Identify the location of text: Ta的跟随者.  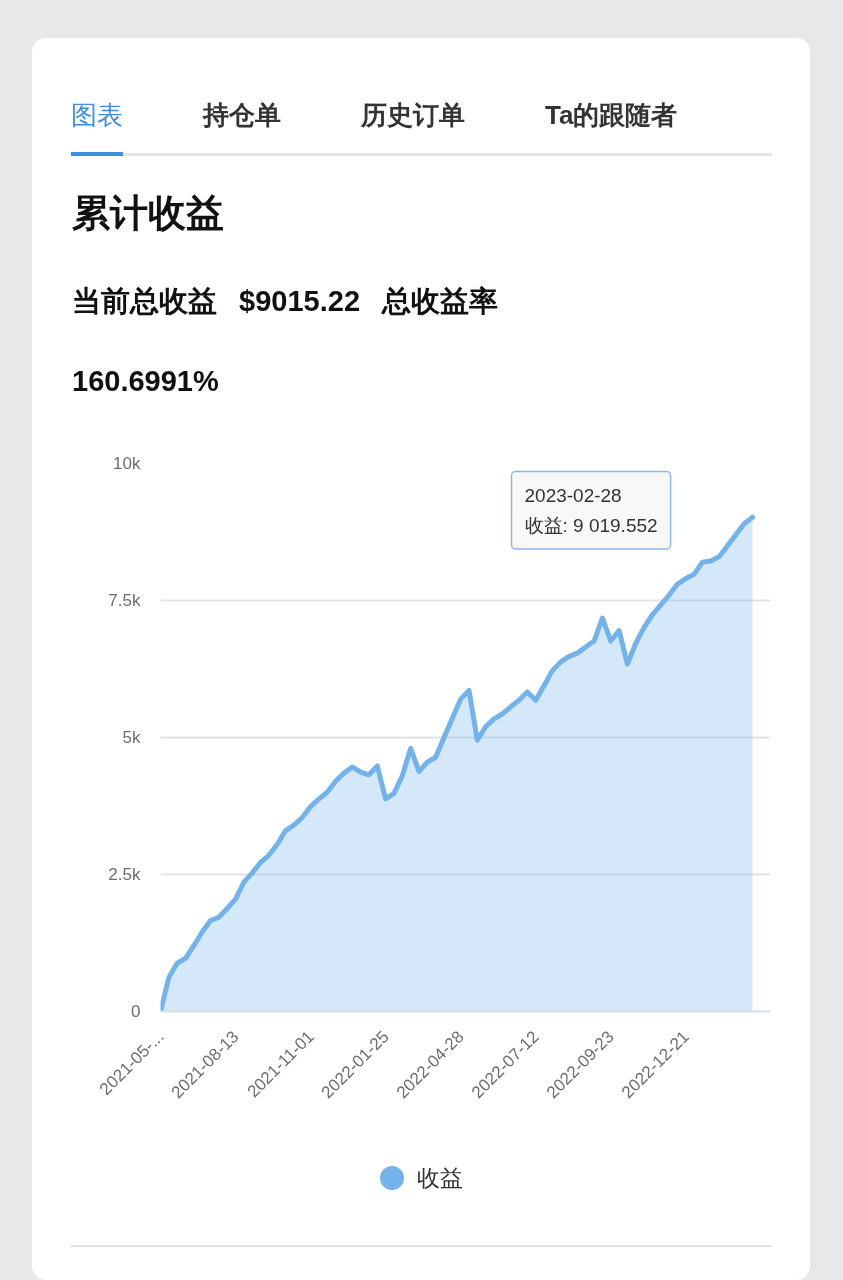
(611, 116).